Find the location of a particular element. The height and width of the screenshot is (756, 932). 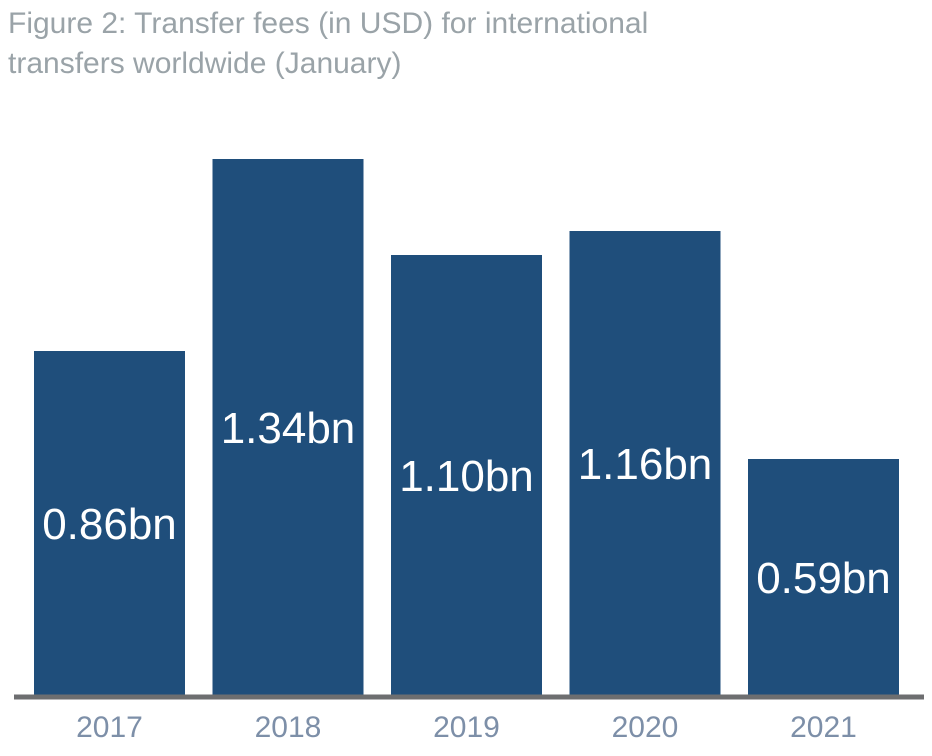

x-tick-label-2019: 2019 is located at coordinates (466, 727).